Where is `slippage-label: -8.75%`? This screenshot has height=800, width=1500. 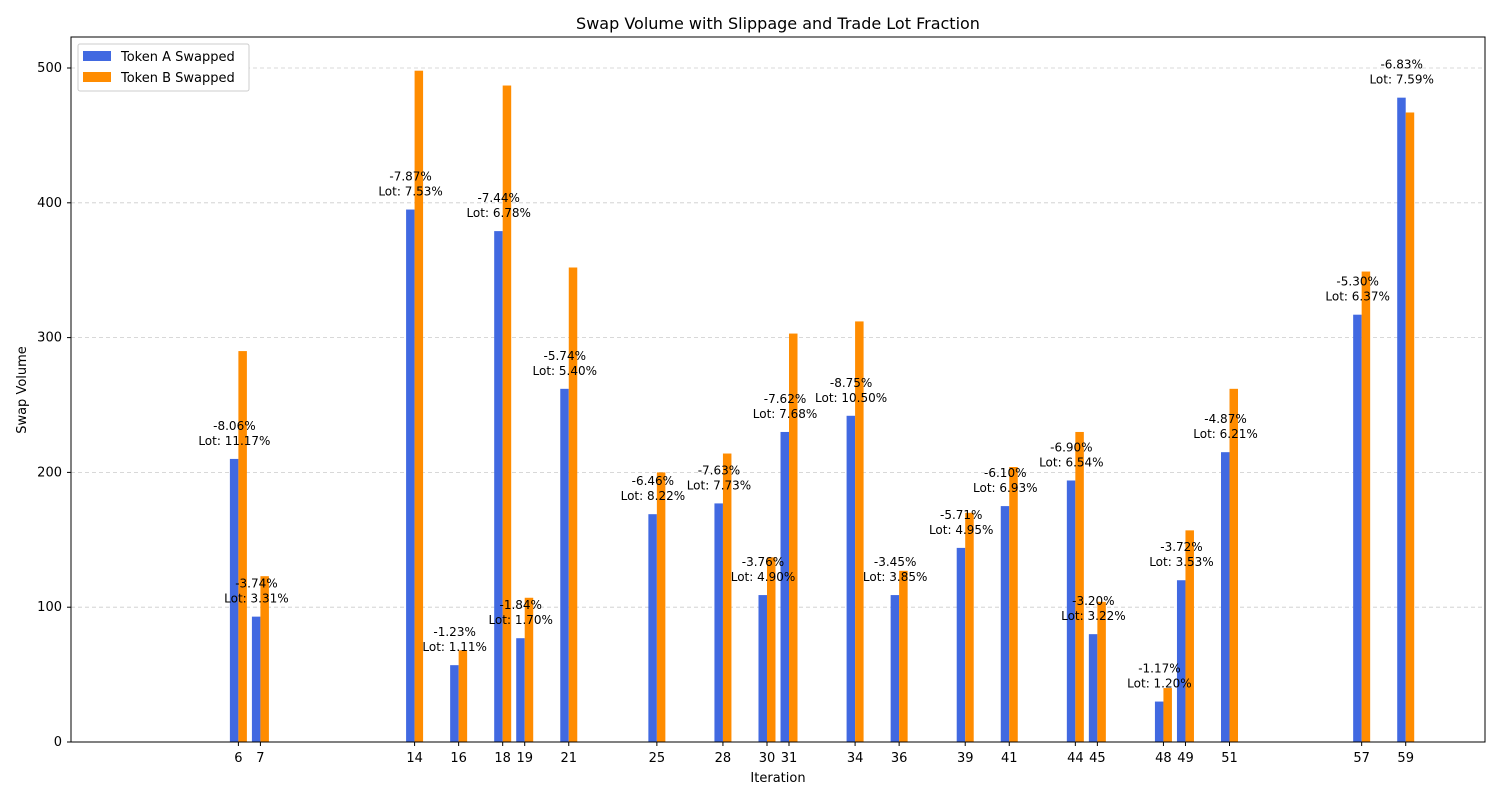 slippage-label: -8.75% is located at coordinates (851, 383).